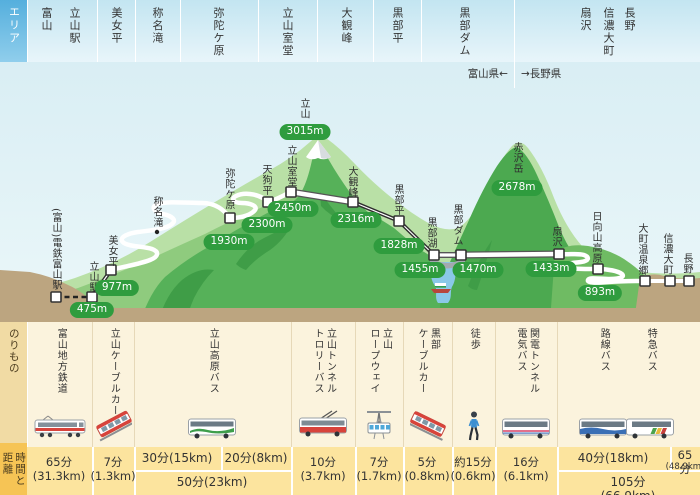 The width and height of the screenshot is (700, 495). I want to click on label-hinatayama: 日向山高原, so click(595, 237).